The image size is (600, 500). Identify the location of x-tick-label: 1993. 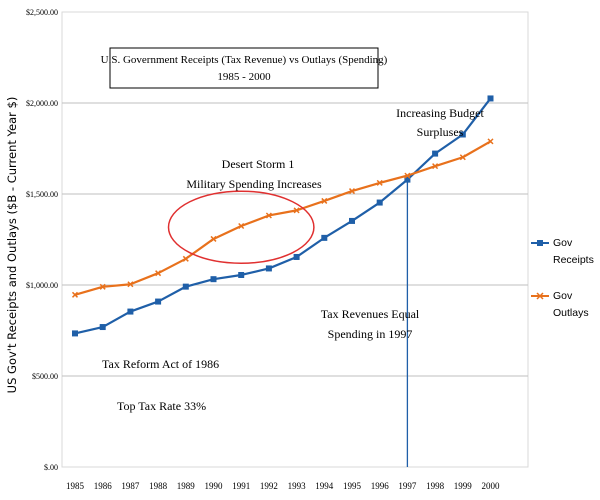
(297, 486).